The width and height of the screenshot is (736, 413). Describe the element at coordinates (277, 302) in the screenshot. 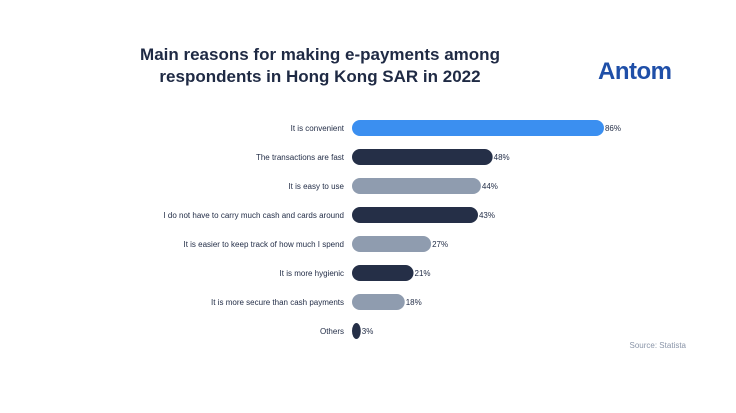

I see `category-label: It is more secure than cash payments` at that location.